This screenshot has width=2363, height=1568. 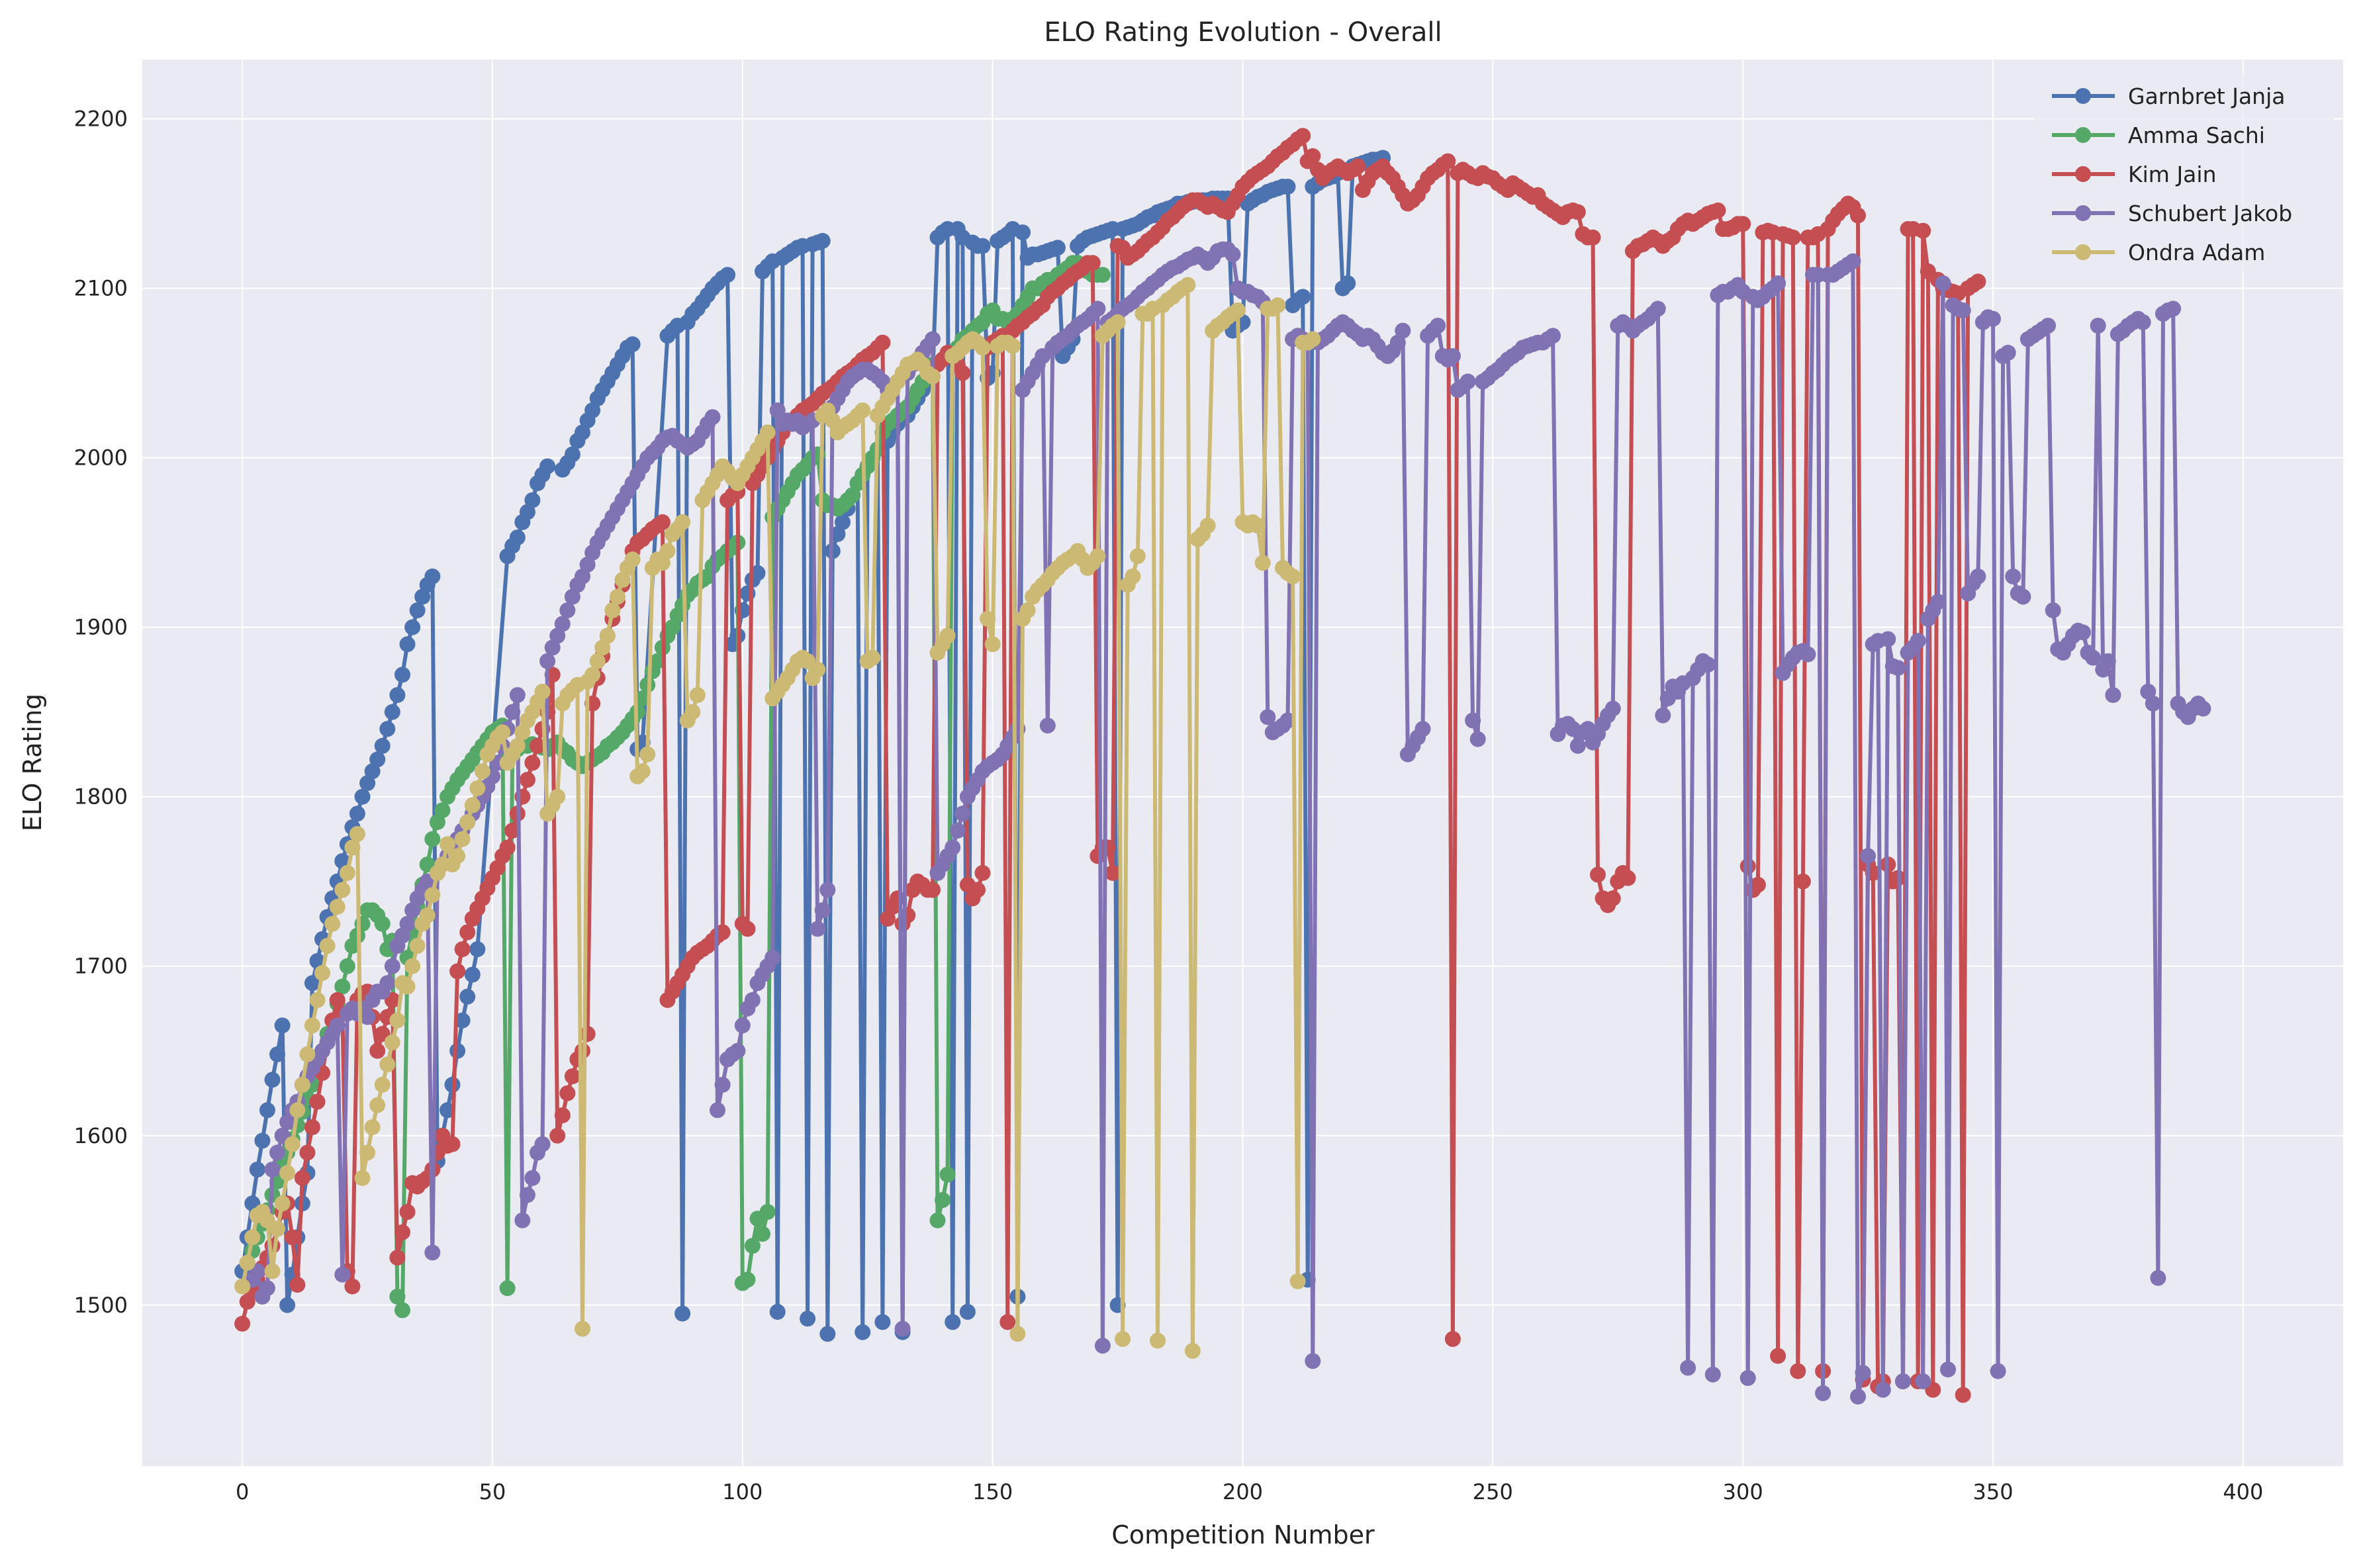 What do you see at coordinates (492, 1491) in the screenshot?
I see `x-tick-label: 50` at bounding box center [492, 1491].